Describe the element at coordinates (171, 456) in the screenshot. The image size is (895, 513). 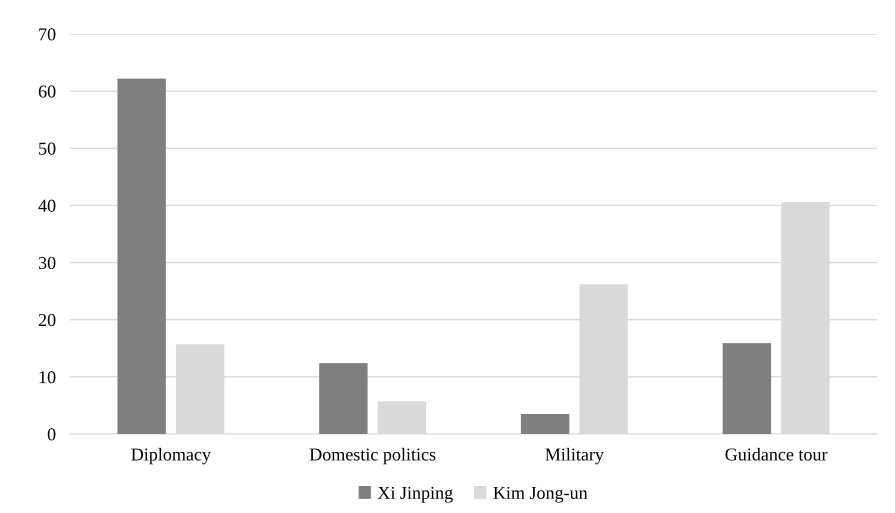
I see `x-tick-label: Diplomacy` at that location.